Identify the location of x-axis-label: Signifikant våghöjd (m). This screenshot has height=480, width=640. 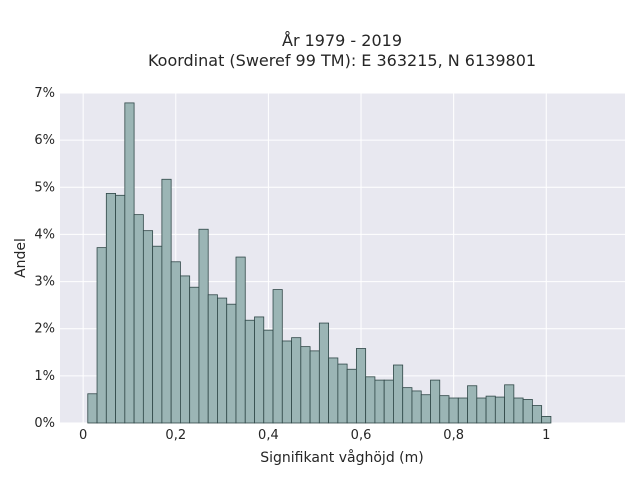
(341, 457).